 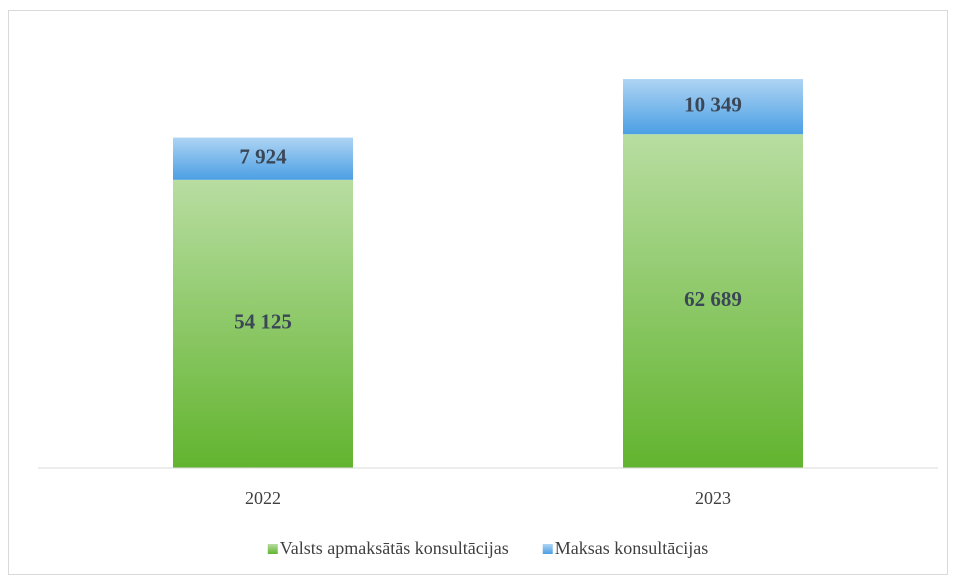 What do you see at coordinates (394, 548) in the screenshot?
I see `legend-label: Valsts apmaksātās konsultācijas` at bounding box center [394, 548].